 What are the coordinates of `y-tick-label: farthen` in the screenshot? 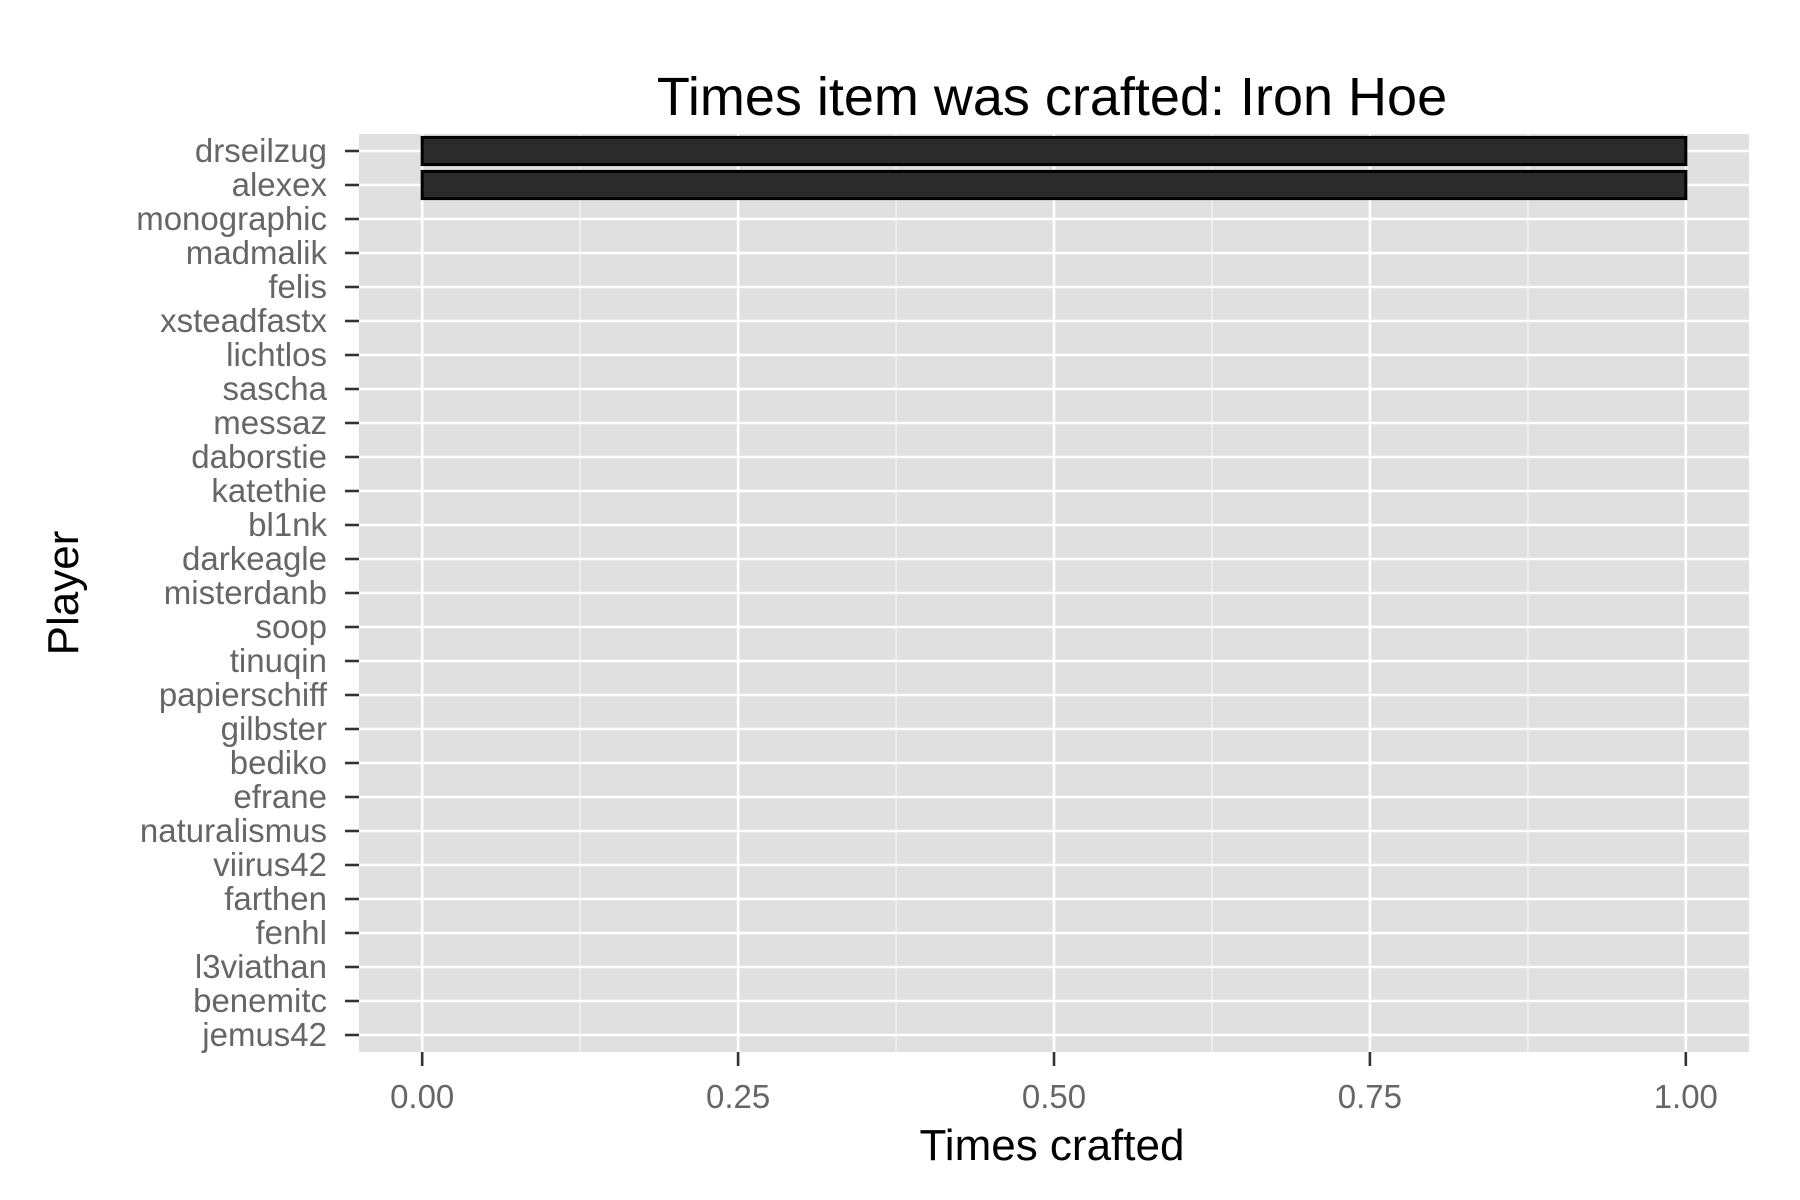 It's located at (275, 898).